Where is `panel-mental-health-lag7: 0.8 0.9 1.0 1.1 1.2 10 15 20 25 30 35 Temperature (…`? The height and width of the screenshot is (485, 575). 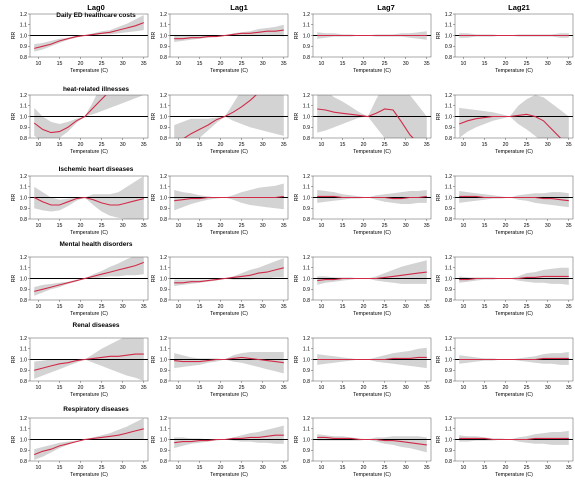
panel-mental-health-lag7: 0.8 0.9 1.0 1.1 1.2 10 15 20 25 30 35 Temperature (… is located at coordinates (363, 286).